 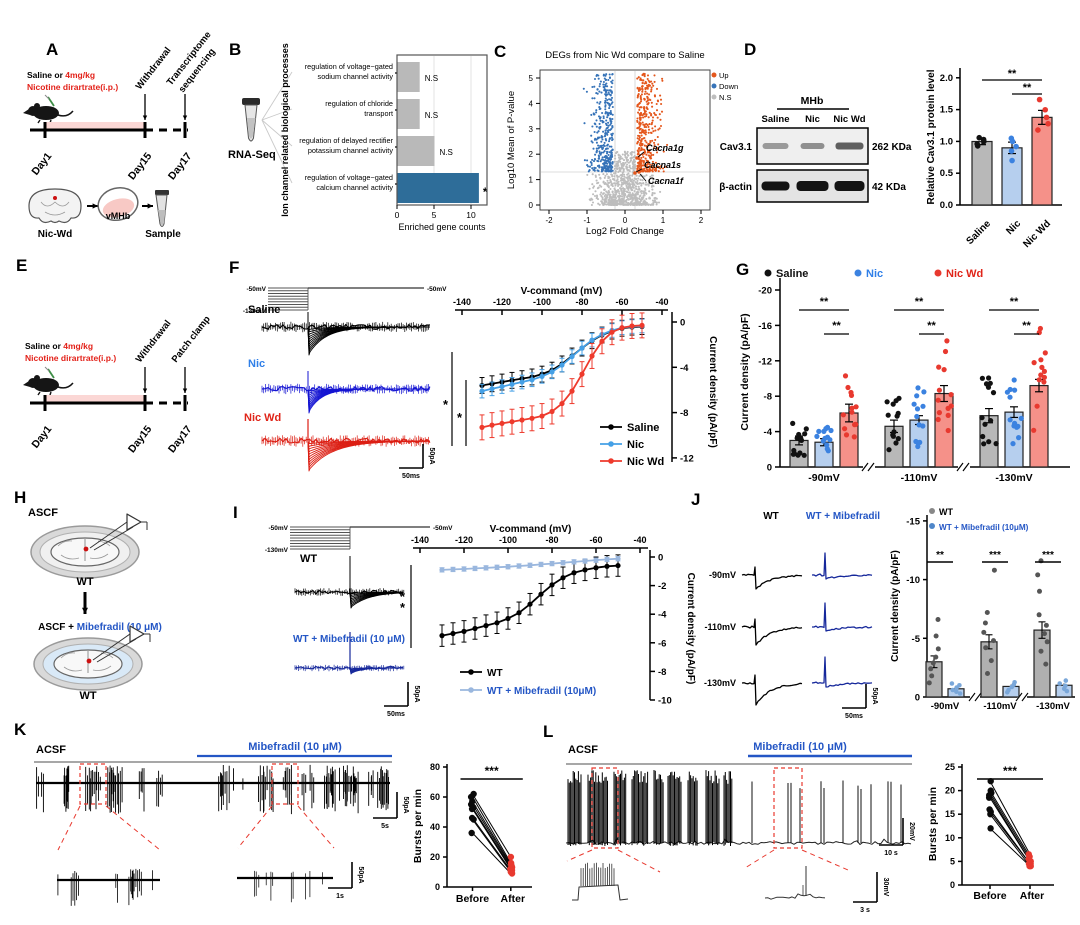 What do you see at coordinates (508, 540) in the screenshot?
I see `x-tick: -100` at bounding box center [508, 540].